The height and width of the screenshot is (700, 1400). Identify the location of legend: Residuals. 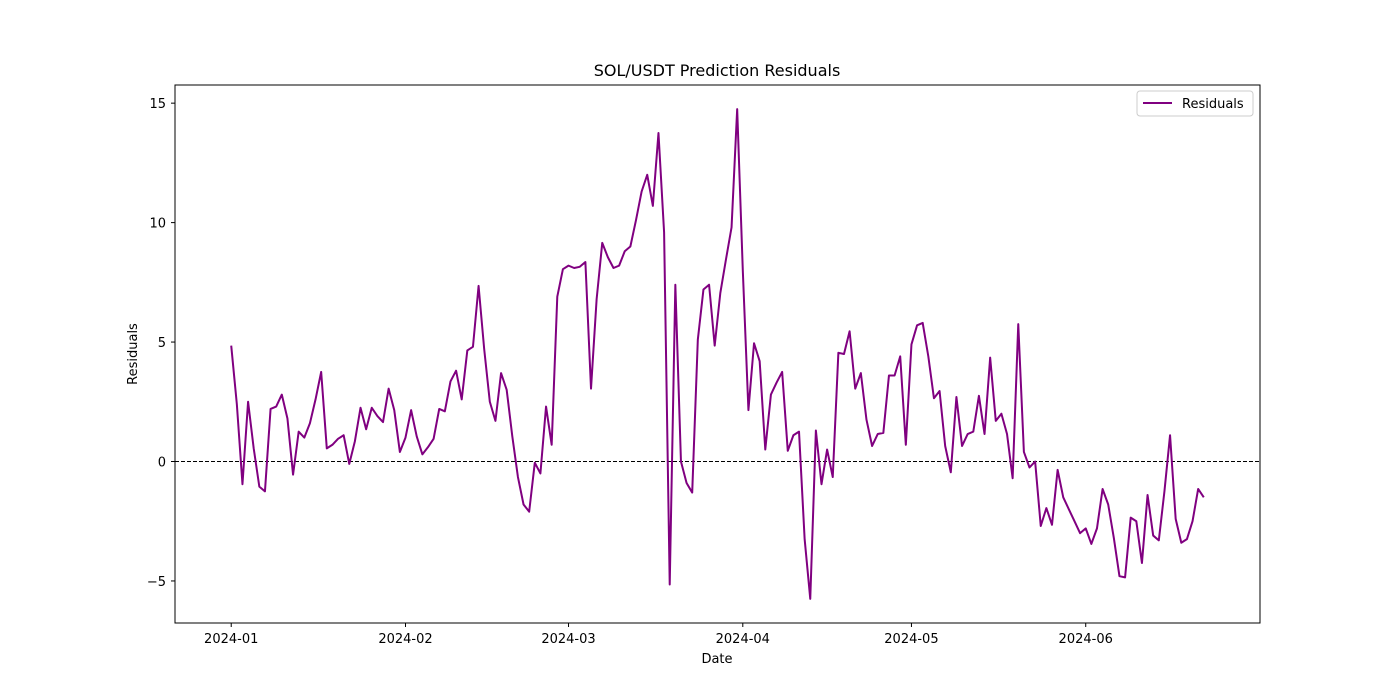
(1195, 103).